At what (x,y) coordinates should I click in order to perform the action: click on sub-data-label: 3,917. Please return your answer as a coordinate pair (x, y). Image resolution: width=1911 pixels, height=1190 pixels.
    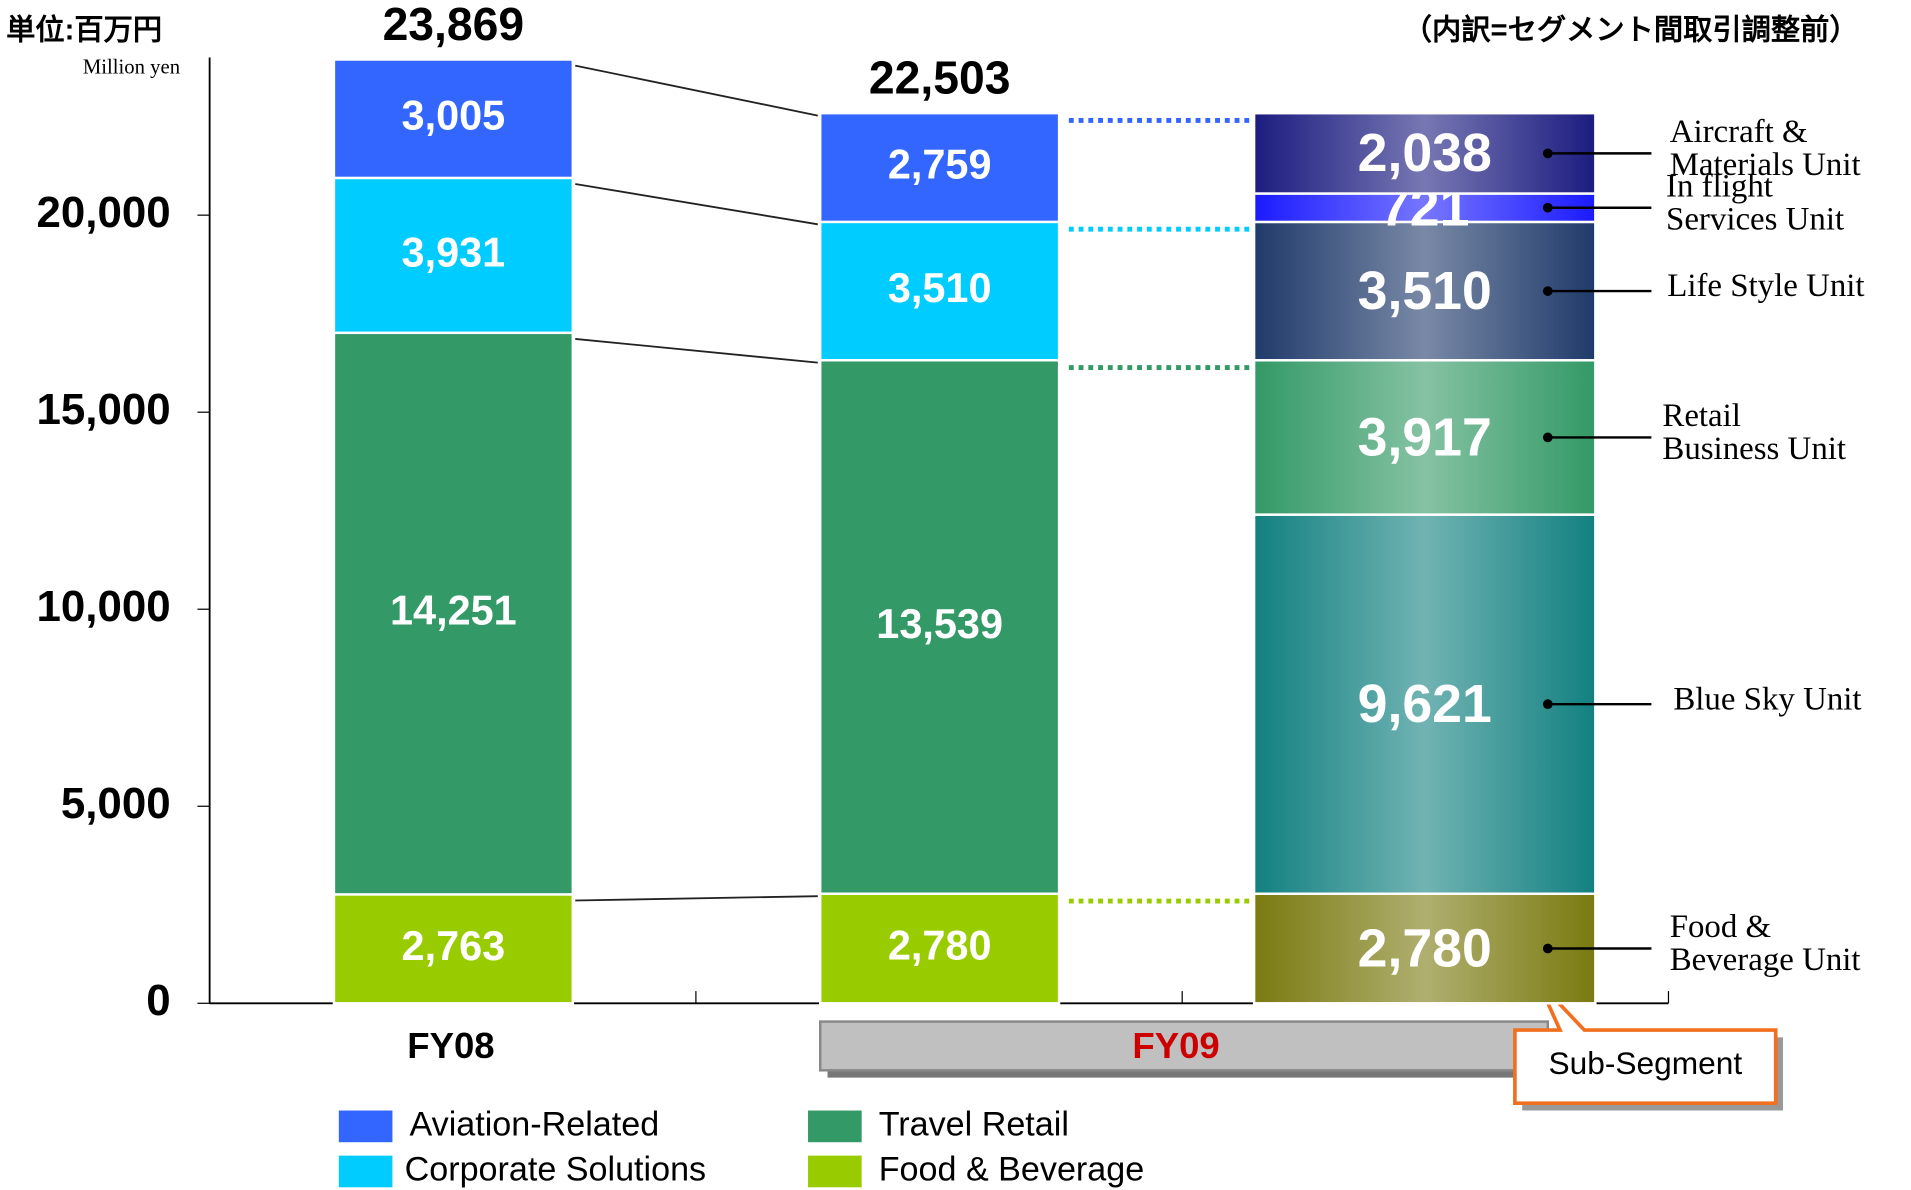
    Looking at the image, I should click on (1425, 437).